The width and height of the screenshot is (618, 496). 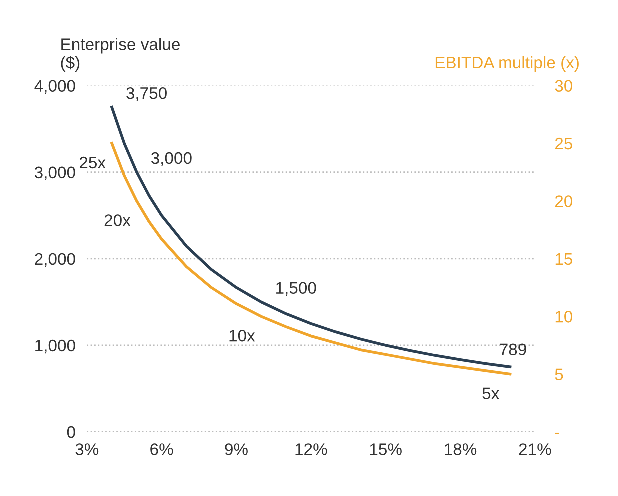 I want to click on data-label: 3,750, so click(x=146, y=94).